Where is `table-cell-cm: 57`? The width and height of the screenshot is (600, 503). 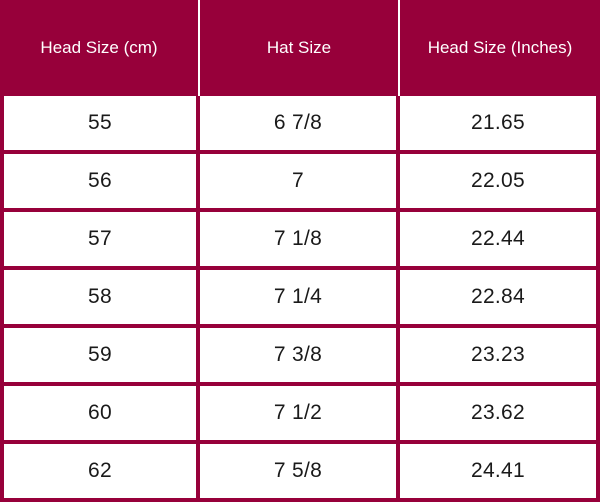 table-cell-cm: 57 is located at coordinates (100, 241).